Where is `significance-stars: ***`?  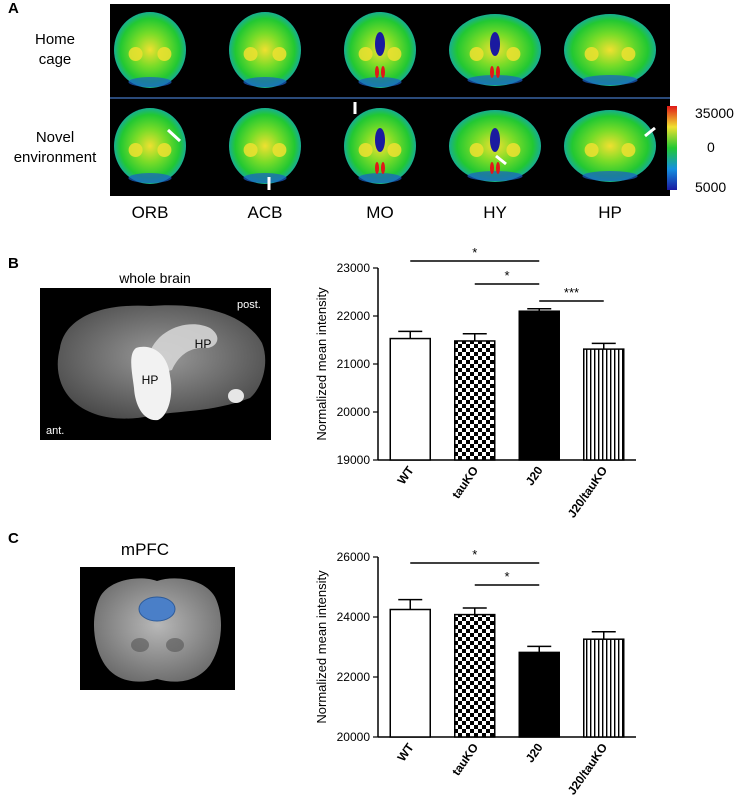
significance-stars: *** is located at coordinates (571, 292).